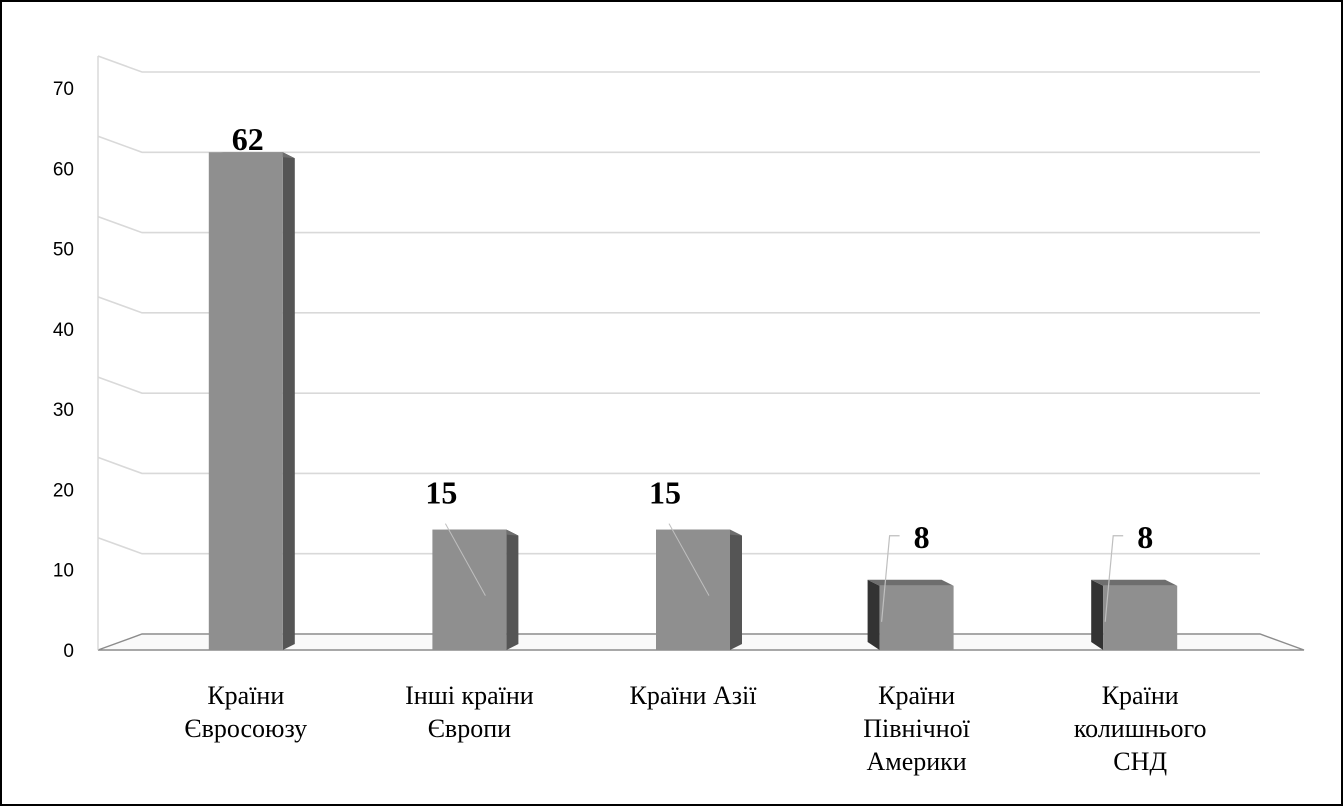 This screenshot has width=1343, height=806. I want to click on x-category-label: Країни колишнього СНД, so click(1140, 728).